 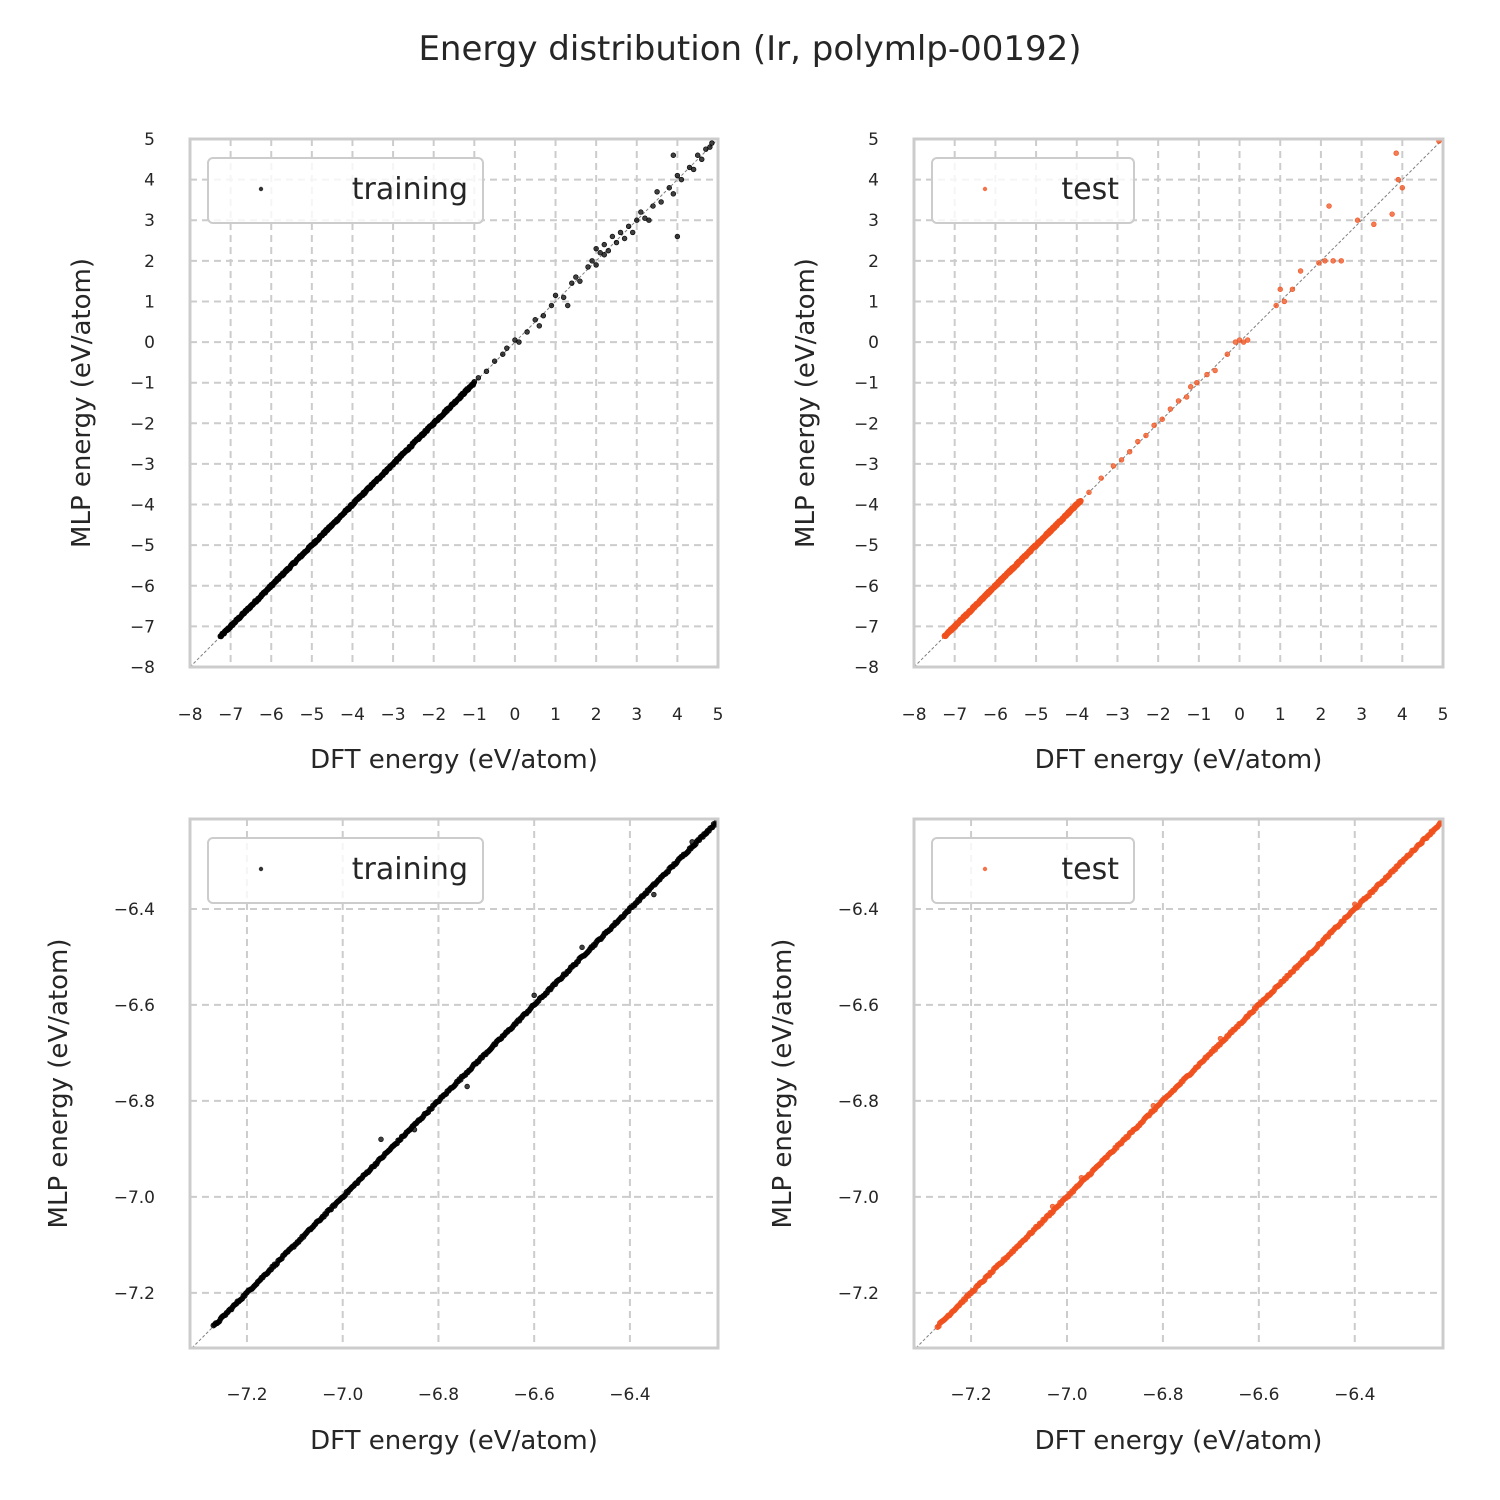 I want to click on legend-box, so click(x=345, y=190).